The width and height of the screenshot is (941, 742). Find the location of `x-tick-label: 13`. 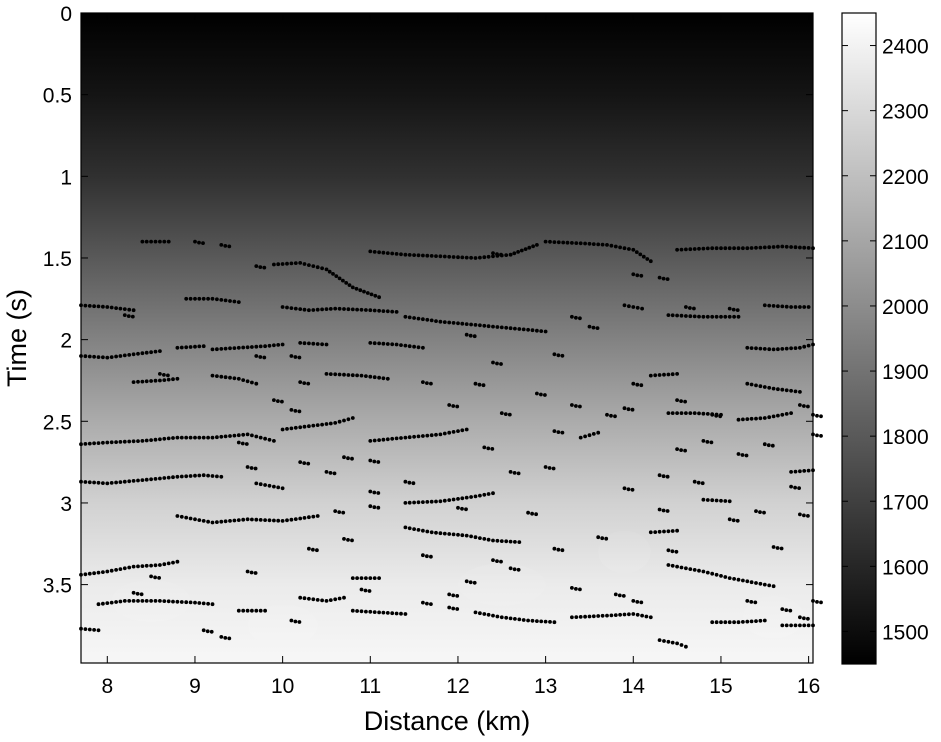

x-tick-label: 13 is located at coordinates (545, 686).